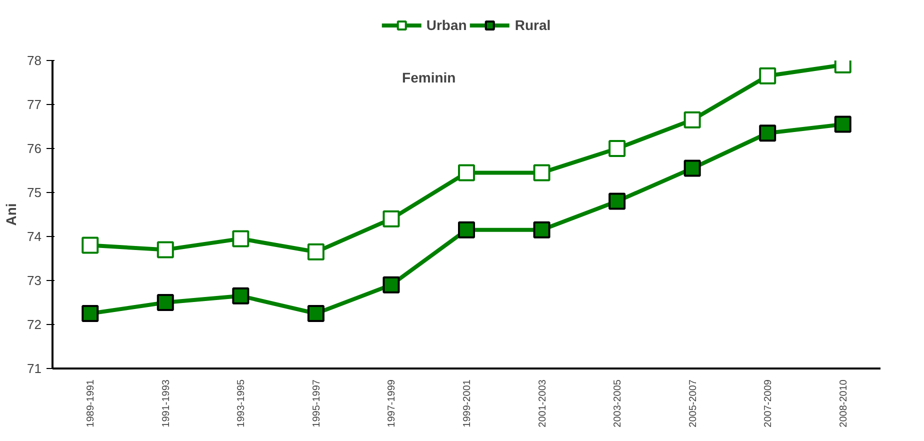 The image size is (924, 441). Describe the element at coordinates (693, 403) in the screenshot. I see `x-tick-label: 2005-2007` at that location.